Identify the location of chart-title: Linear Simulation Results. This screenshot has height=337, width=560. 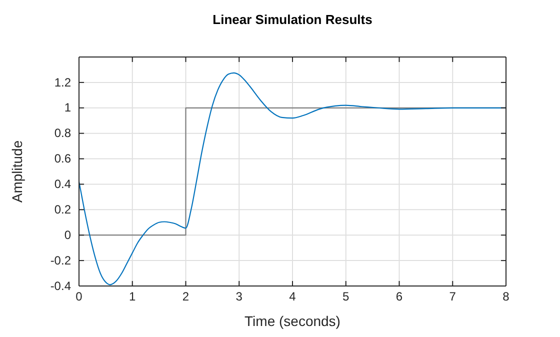
(292, 19).